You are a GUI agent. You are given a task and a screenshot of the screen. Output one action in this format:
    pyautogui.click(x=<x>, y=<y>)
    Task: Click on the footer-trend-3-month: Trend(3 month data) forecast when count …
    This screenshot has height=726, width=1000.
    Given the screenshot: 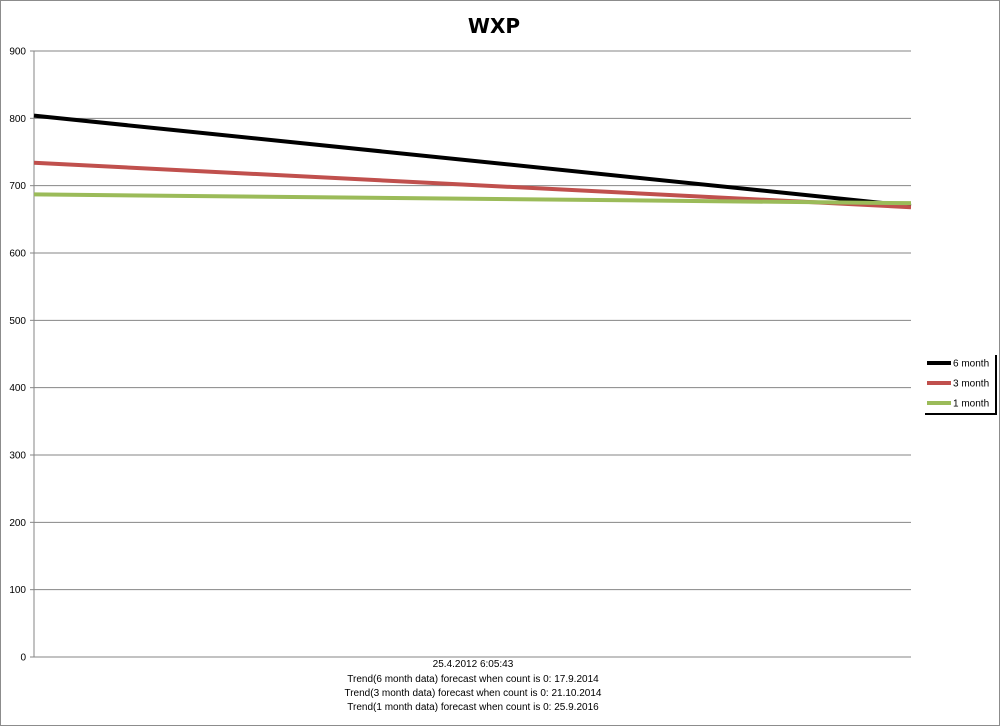 What is the action you would take?
    pyautogui.click(x=472, y=693)
    